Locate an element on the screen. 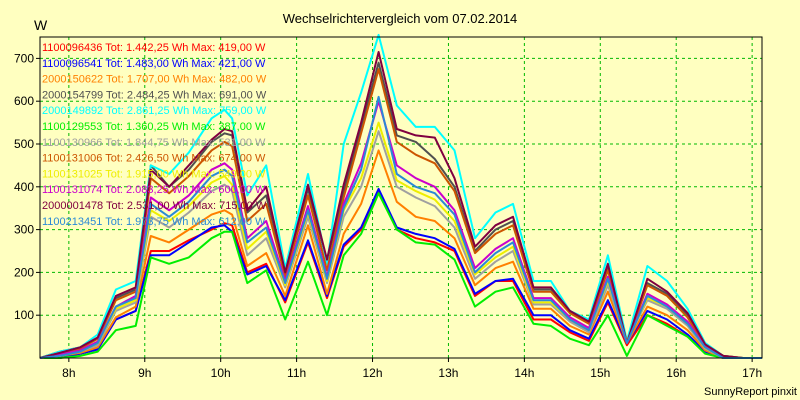 The width and height of the screenshot is (800, 400). y-tick-label: 400 is located at coordinates (24, 187).